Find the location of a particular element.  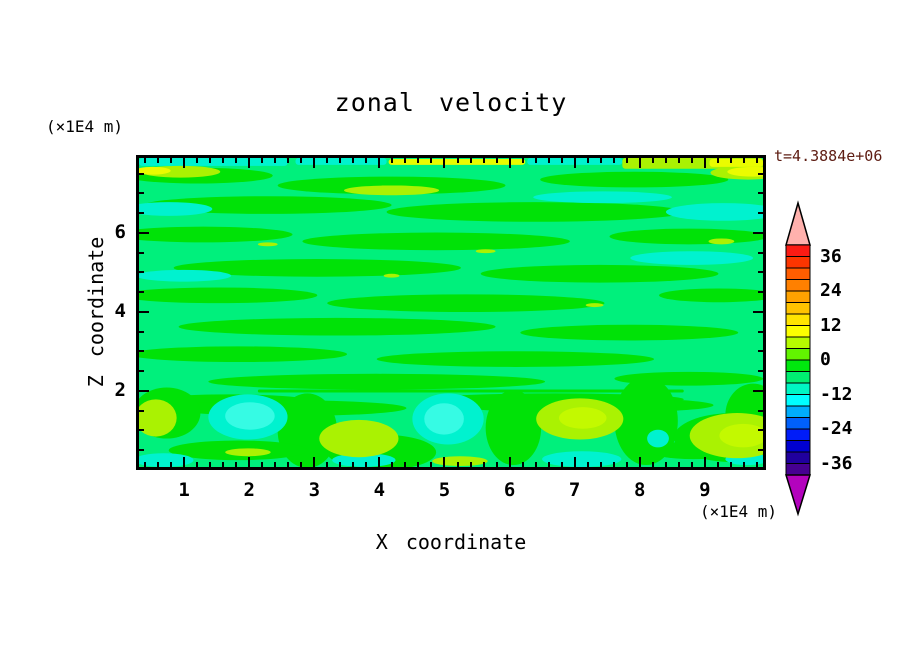

x-tick-label: 1 is located at coordinates (184, 490).